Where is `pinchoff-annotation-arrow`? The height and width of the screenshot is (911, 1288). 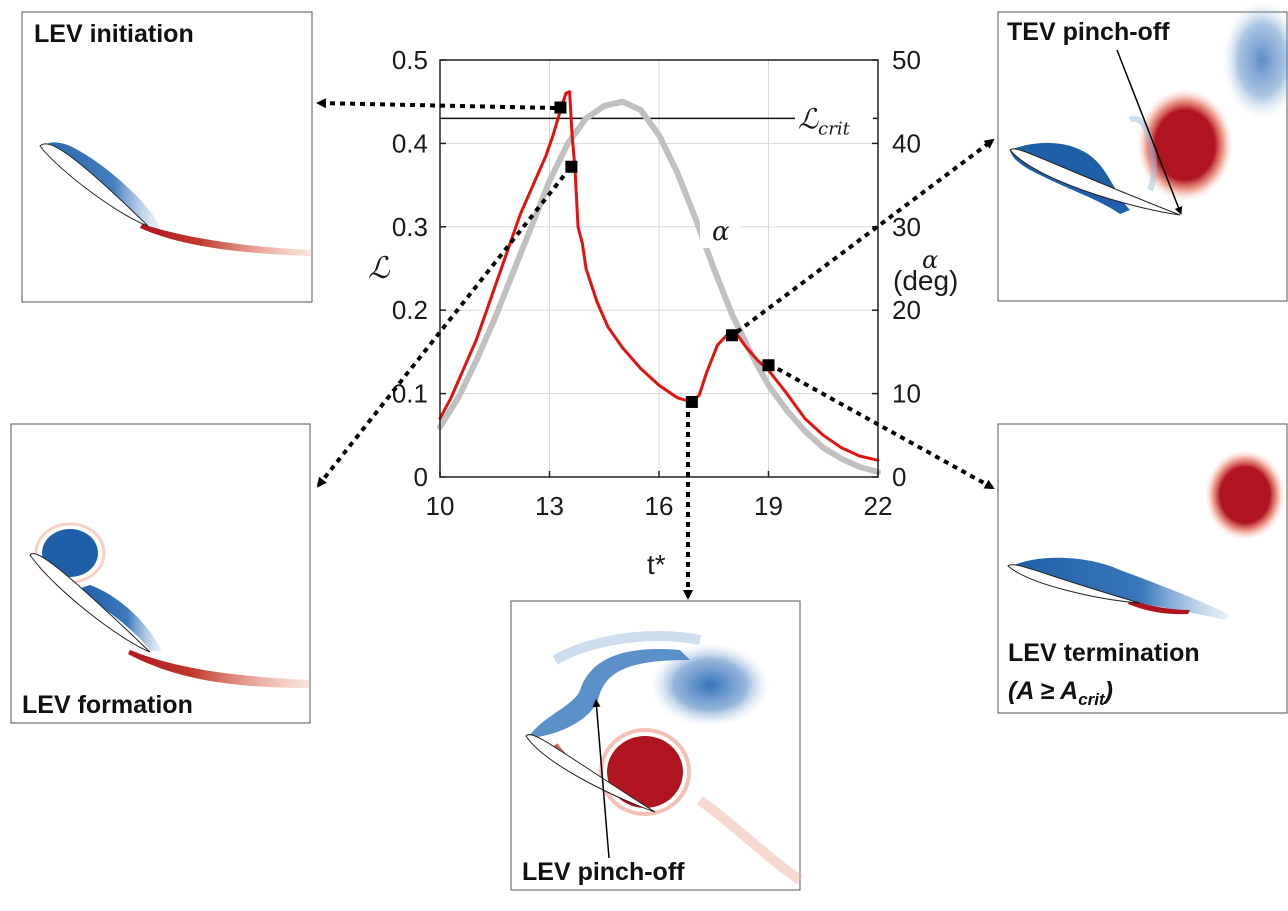 pinchoff-annotation-arrow is located at coordinates (601, 779).